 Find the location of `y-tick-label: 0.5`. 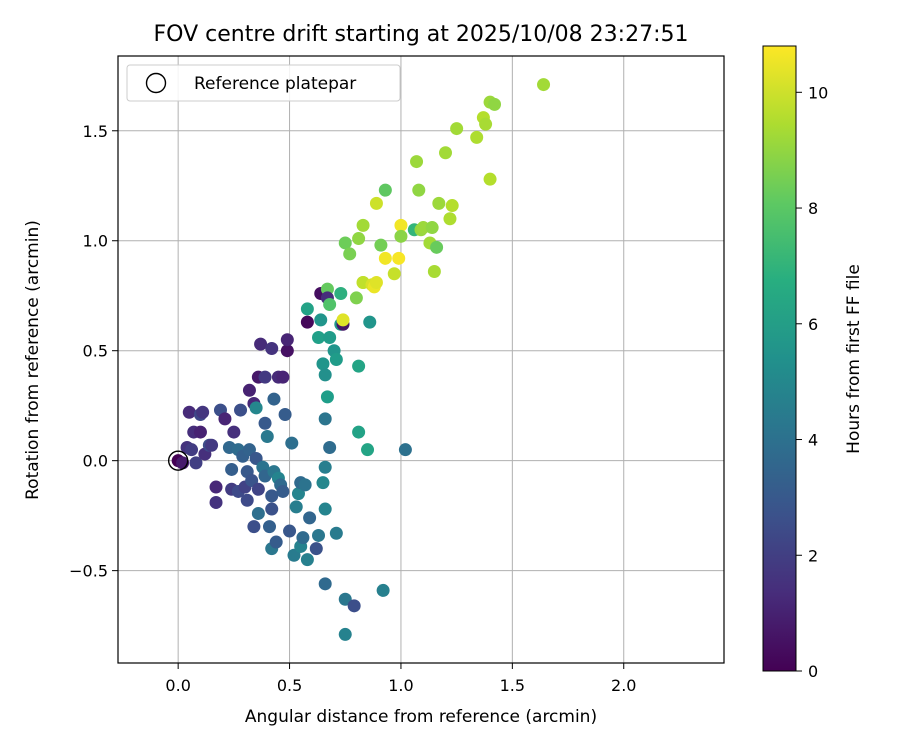

y-tick-label: 0.5 is located at coordinates (95, 351).